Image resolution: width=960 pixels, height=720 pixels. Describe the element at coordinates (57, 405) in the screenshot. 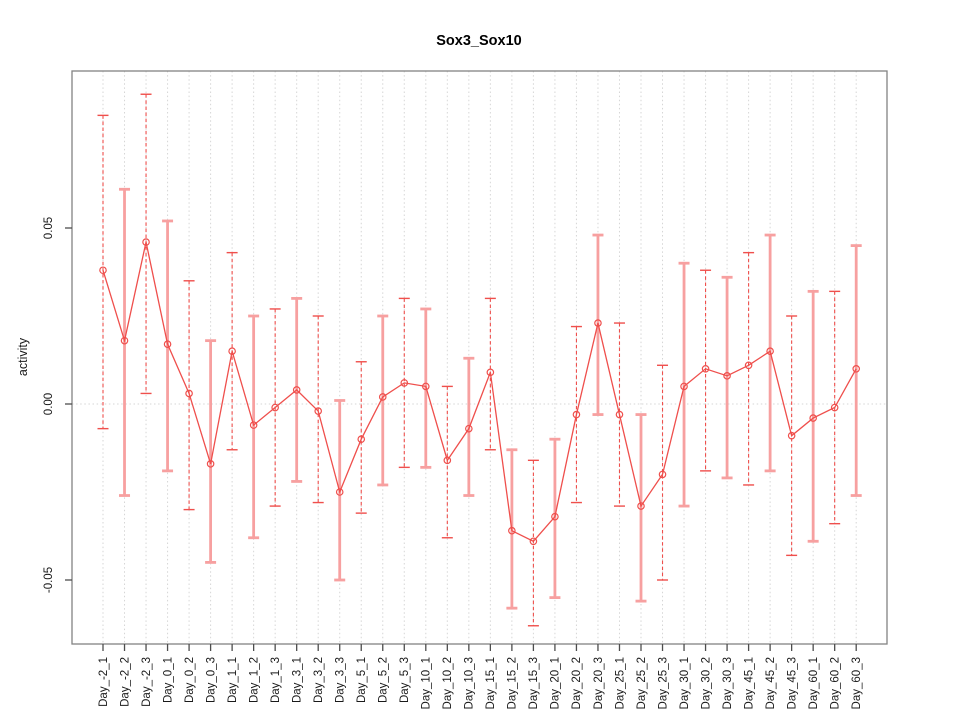

I see `y-axis-tick-labels: -0.05 0.00 0.05` at that location.